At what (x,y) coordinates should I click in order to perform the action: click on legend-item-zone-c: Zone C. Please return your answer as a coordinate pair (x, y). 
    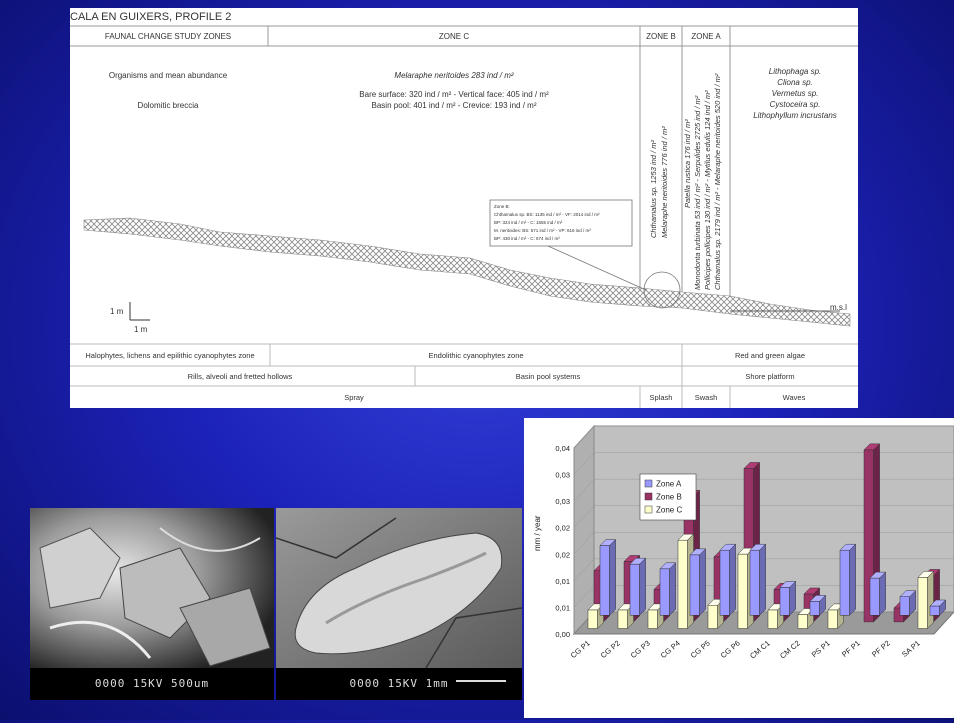
    Looking at the image, I should click on (663, 510).